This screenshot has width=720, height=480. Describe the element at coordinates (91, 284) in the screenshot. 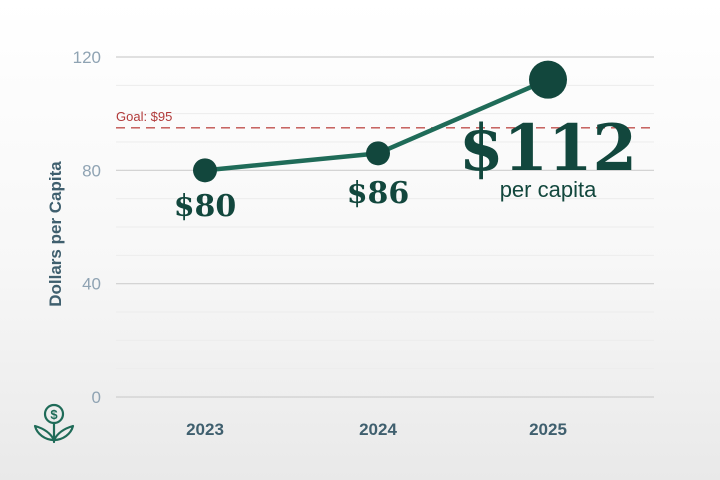

I see `y-tick-label: 40` at that location.